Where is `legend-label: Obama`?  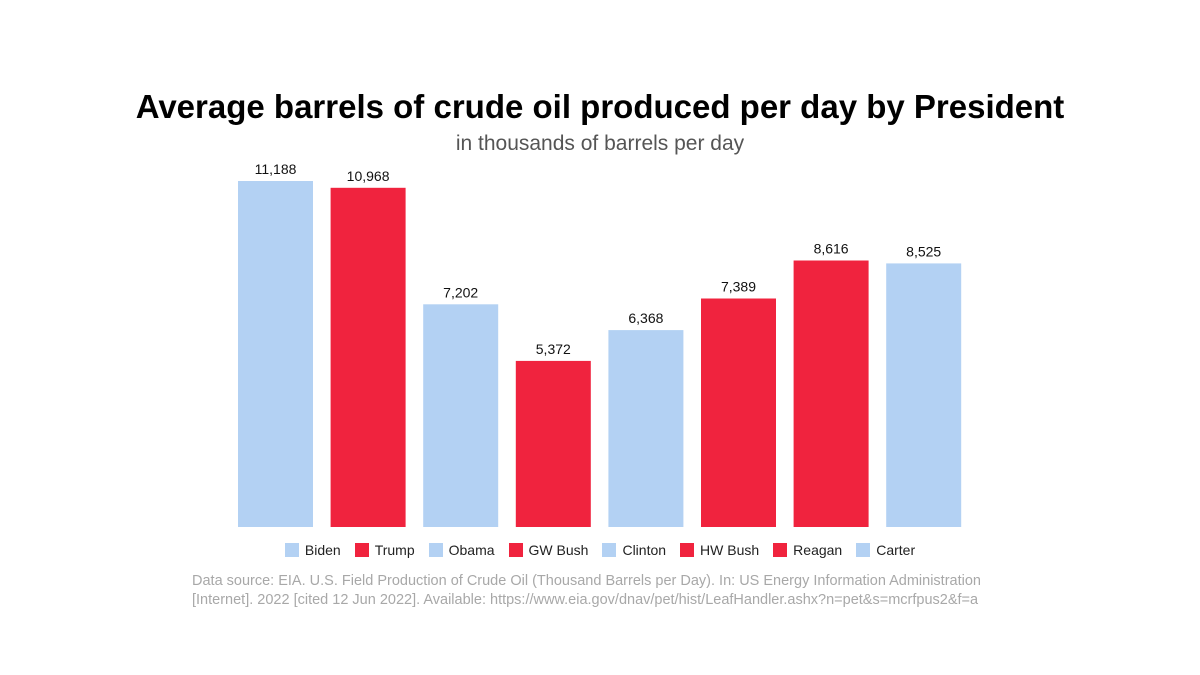 legend-label: Obama is located at coordinates (471, 550).